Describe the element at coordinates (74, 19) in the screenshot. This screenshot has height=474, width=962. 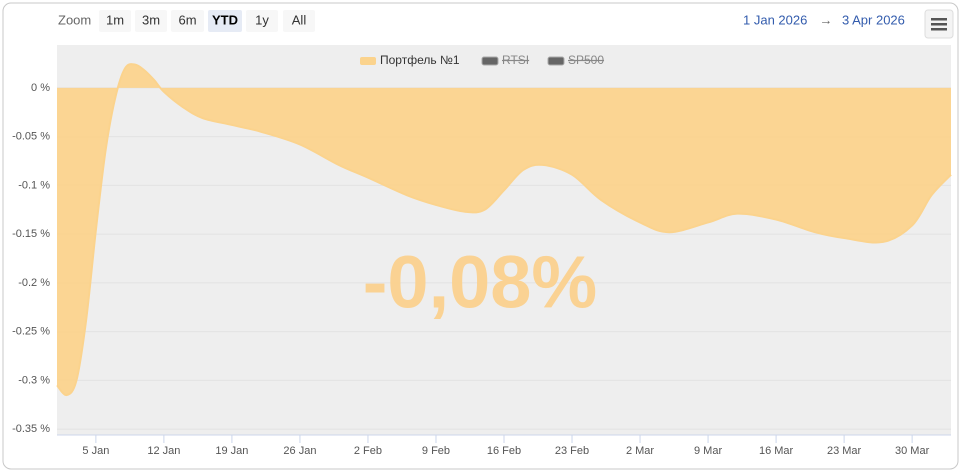
I see `zoom-label: Zoom` at that location.